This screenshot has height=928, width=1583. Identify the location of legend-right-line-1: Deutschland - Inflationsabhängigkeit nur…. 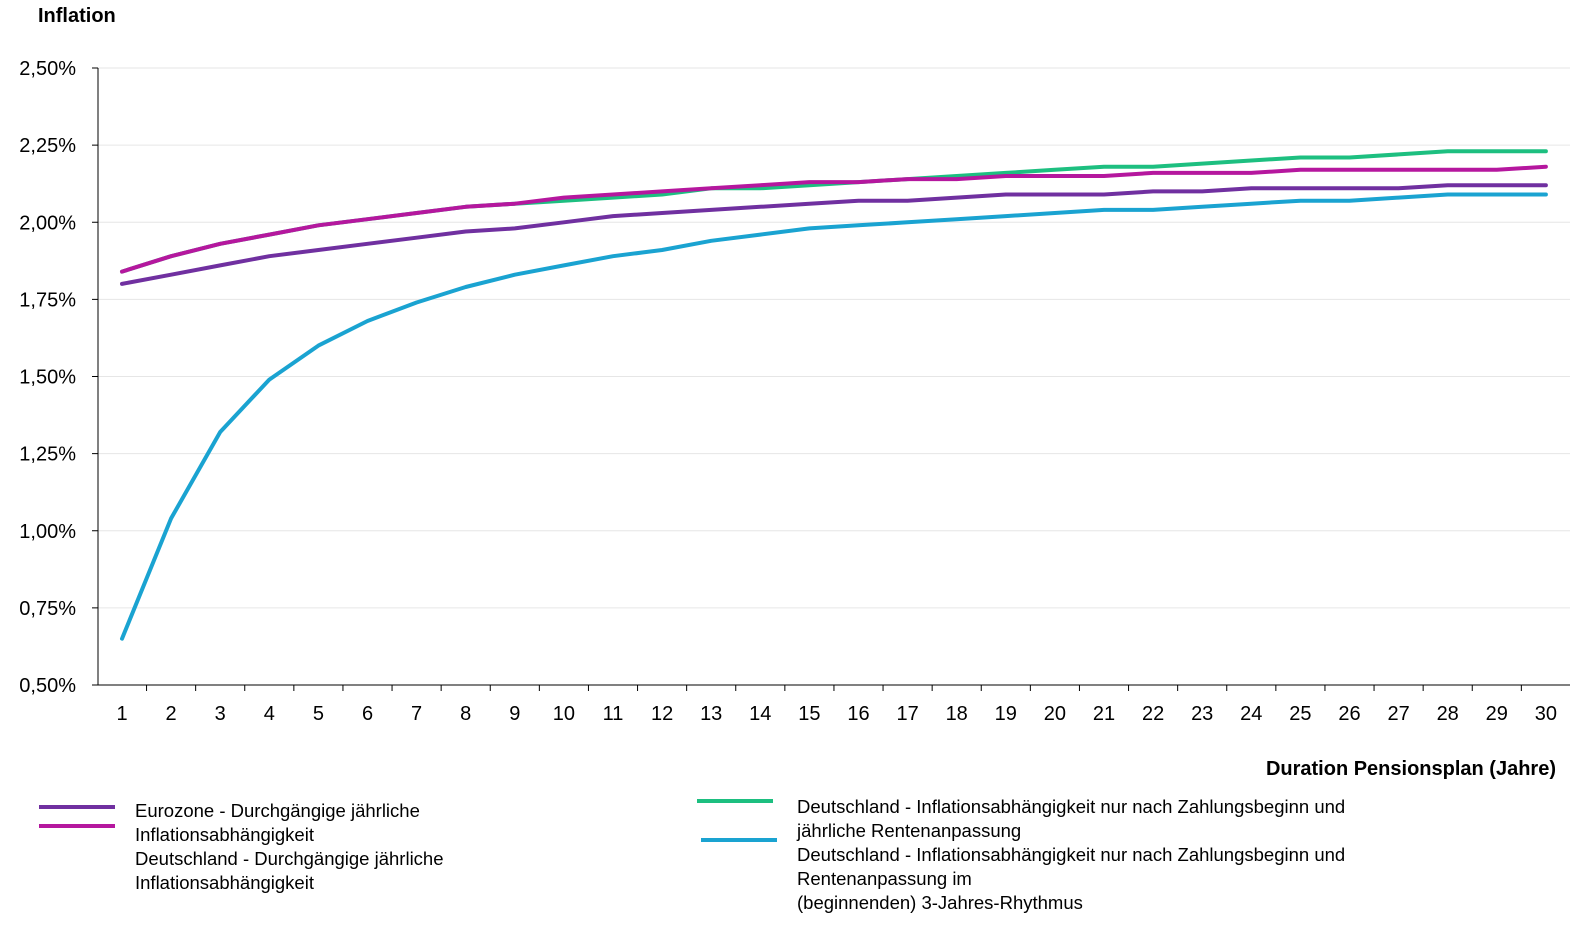
(1071, 806).